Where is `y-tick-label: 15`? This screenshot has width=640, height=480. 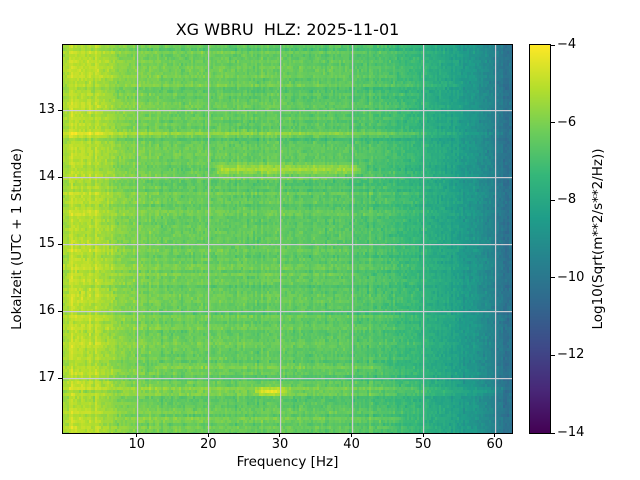
y-tick-label: 15 is located at coordinates (46, 244).